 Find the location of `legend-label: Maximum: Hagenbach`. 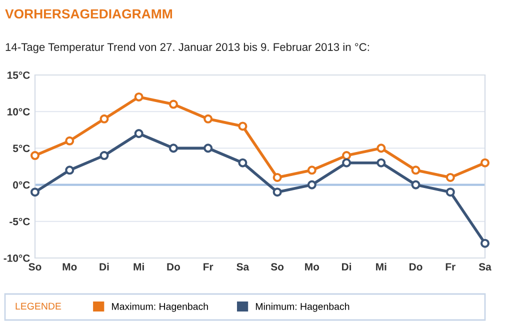

legend-label: Maximum: Hagenbach is located at coordinates (160, 307).